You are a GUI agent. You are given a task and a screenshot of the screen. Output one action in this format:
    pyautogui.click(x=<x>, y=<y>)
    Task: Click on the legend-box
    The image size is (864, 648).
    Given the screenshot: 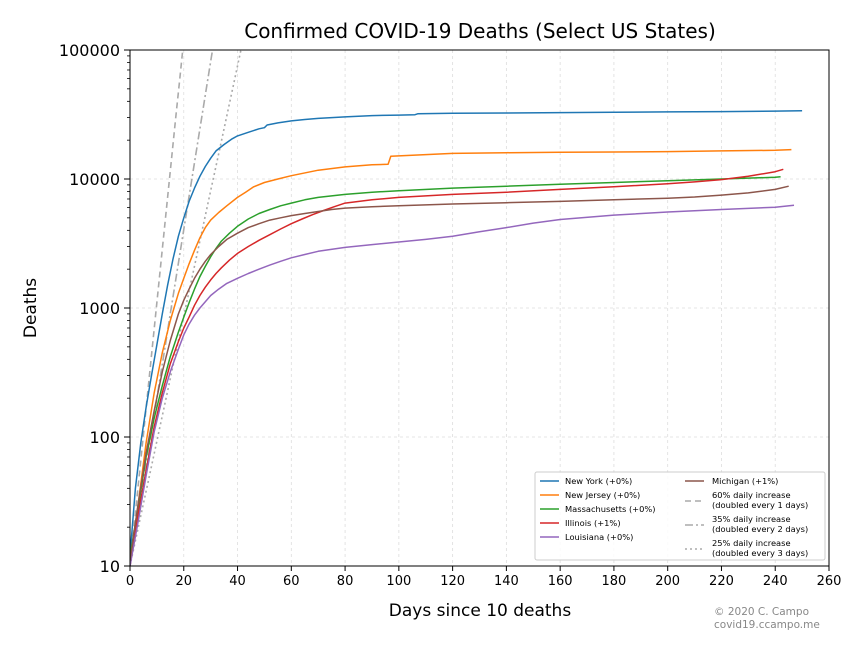 What is the action you would take?
    pyautogui.click(x=680, y=516)
    